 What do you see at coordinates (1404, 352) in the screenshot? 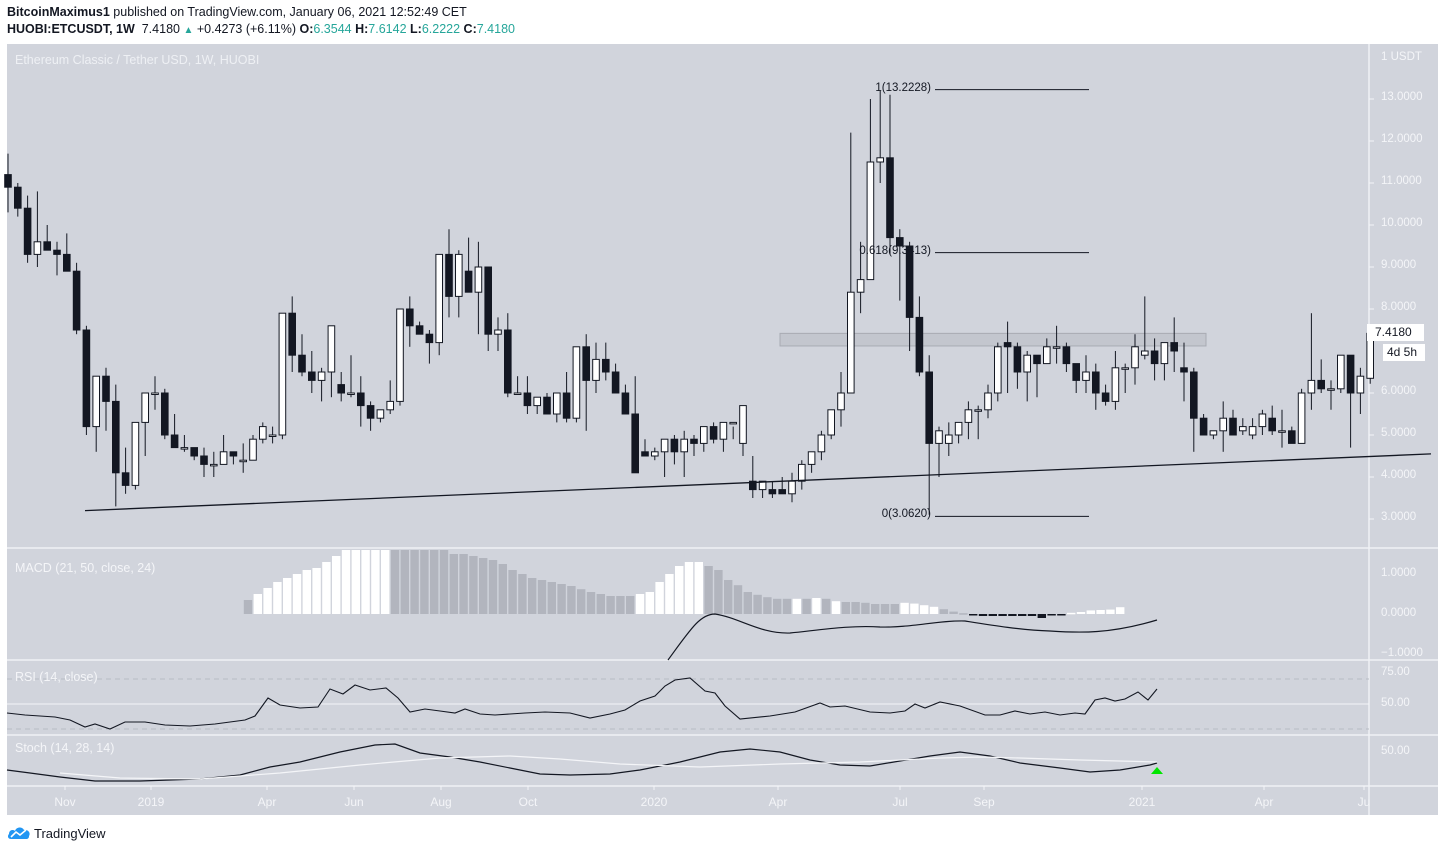
I see `bar-countdown-tag: 4d 5h` at bounding box center [1404, 352].